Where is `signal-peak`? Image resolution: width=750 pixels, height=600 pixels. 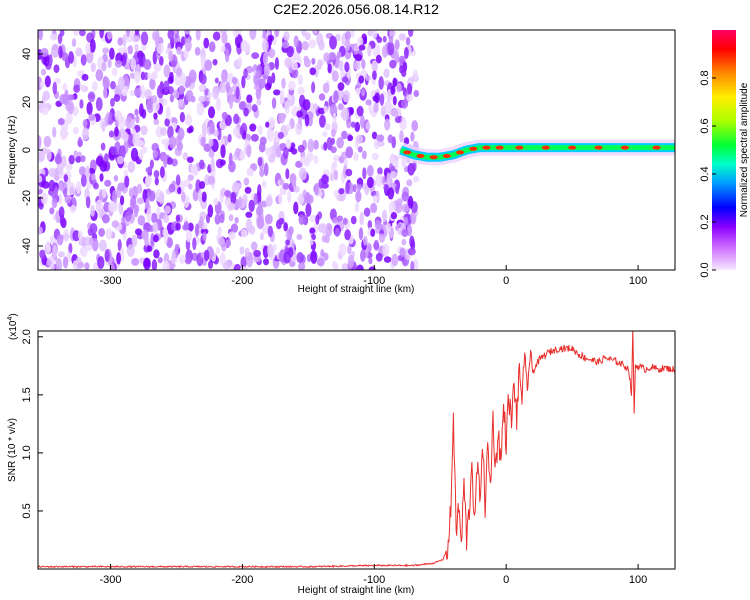 signal-peak is located at coordinates (460, 152).